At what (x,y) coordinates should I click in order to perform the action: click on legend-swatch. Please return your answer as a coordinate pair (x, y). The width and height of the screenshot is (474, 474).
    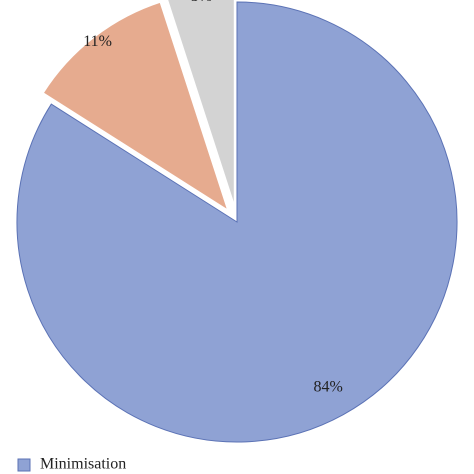
    Looking at the image, I should click on (24, 465).